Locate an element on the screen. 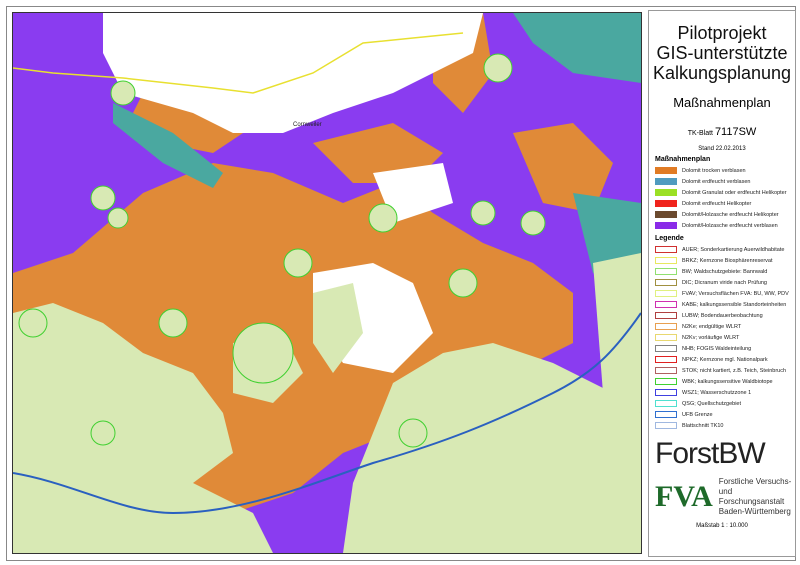 Image resolution: width=800 pixels, height=565 pixels. legend-item: WBK; kalkungssensitive Waldbiotope is located at coordinates (725, 381).